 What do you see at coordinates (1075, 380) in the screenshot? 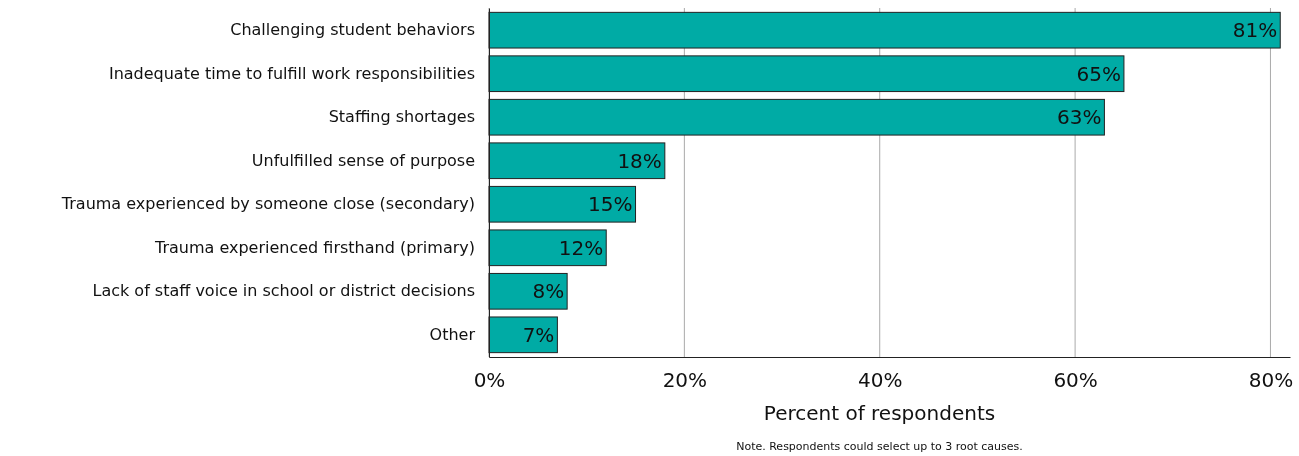
I see `x-tick-label: 60%` at bounding box center [1075, 380].